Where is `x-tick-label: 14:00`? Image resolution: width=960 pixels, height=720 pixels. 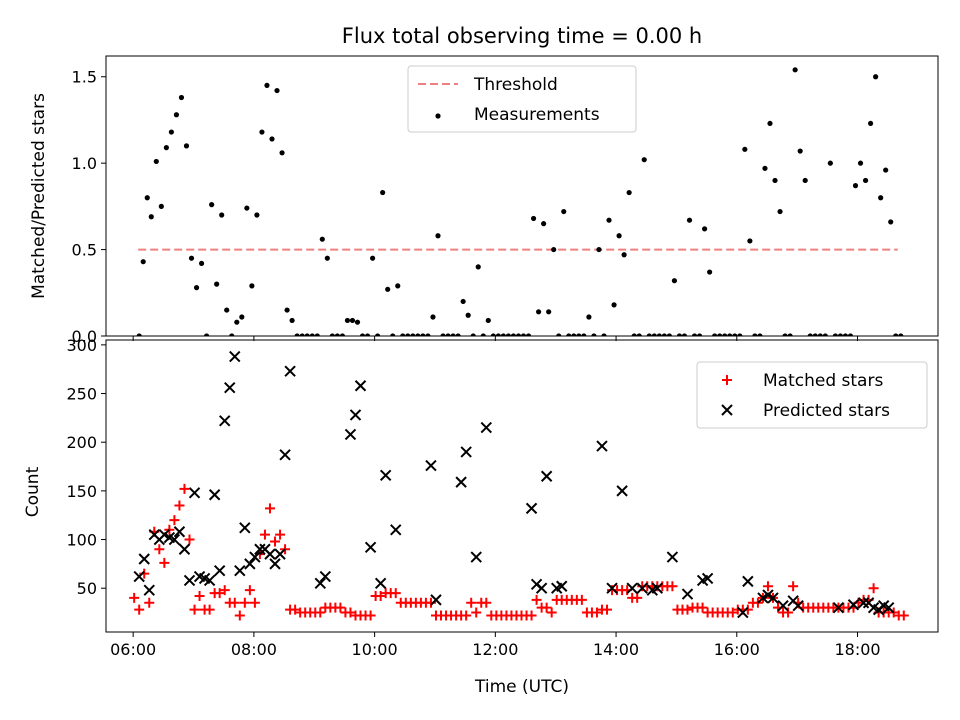 x-tick-label: 14:00 is located at coordinates (616, 649).